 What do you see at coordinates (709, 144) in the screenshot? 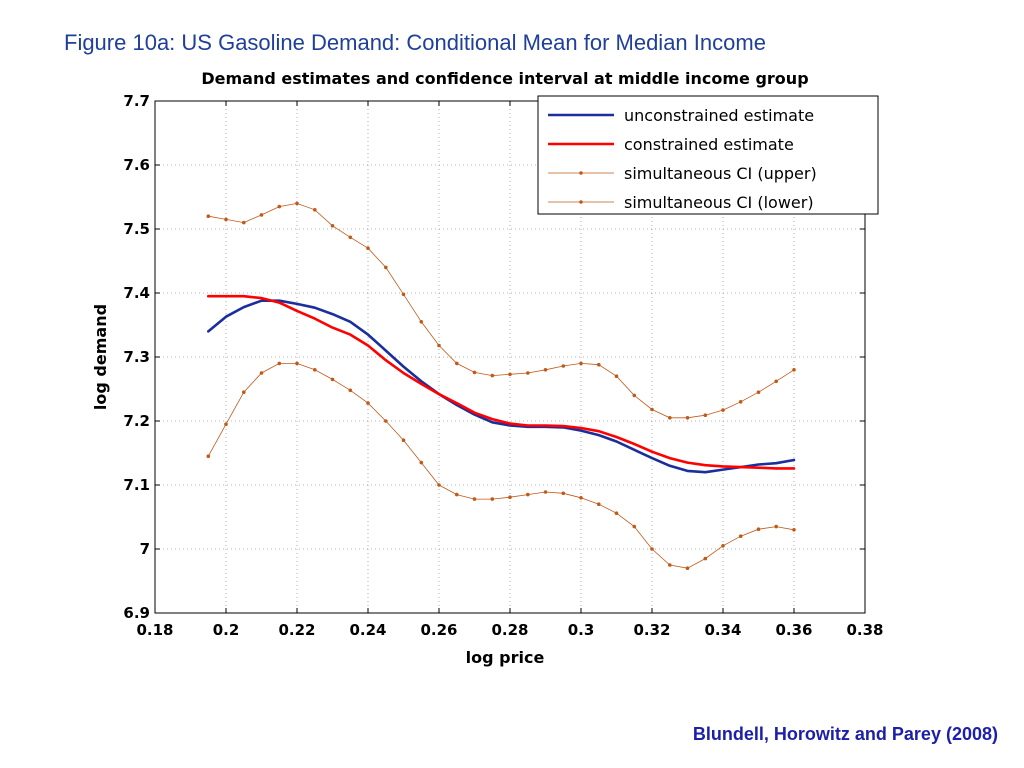
I see `legend-label: constrained estimate` at bounding box center [709, 144].